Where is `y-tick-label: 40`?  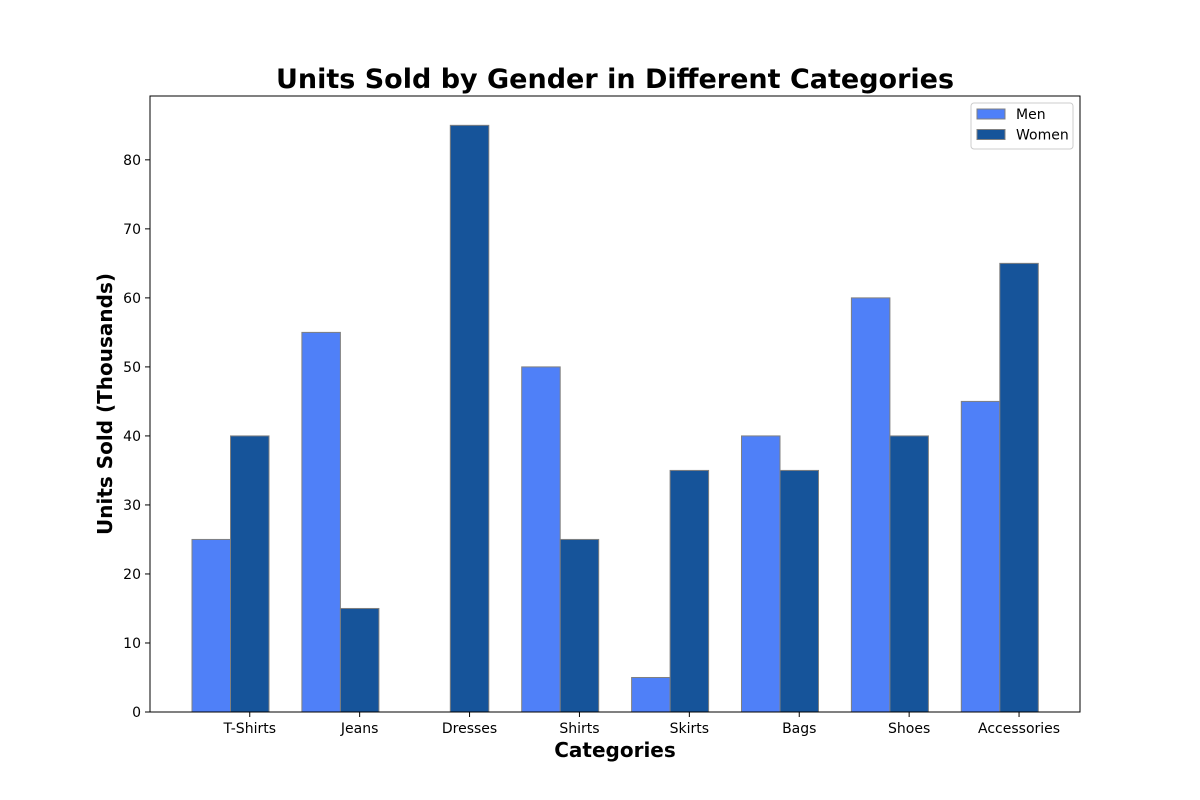 y-tick-label: 40 is located at coordinates (132, 437).